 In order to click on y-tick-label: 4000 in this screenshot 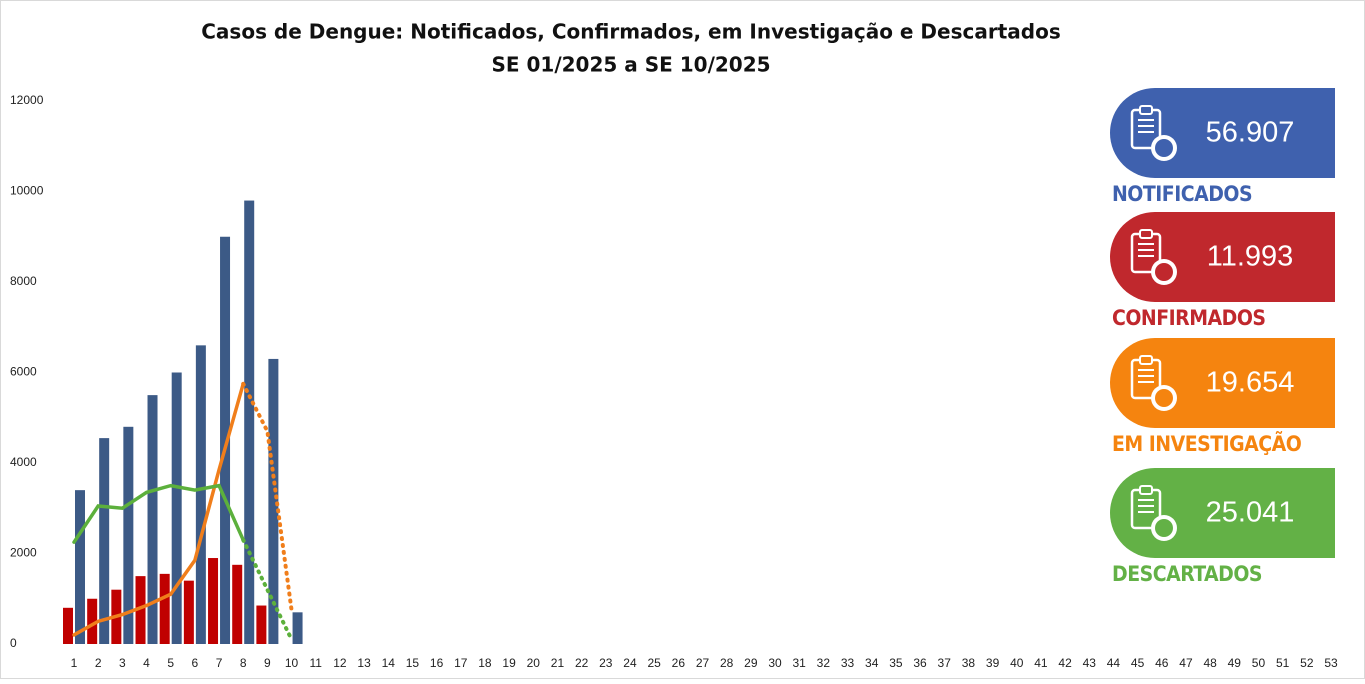, I will do `click(23, 462)`.